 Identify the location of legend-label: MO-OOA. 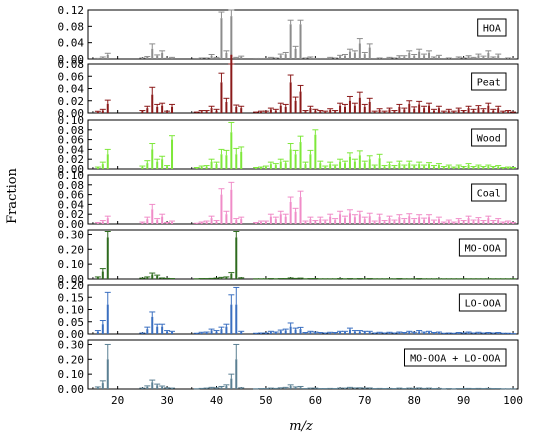
(483, 249).